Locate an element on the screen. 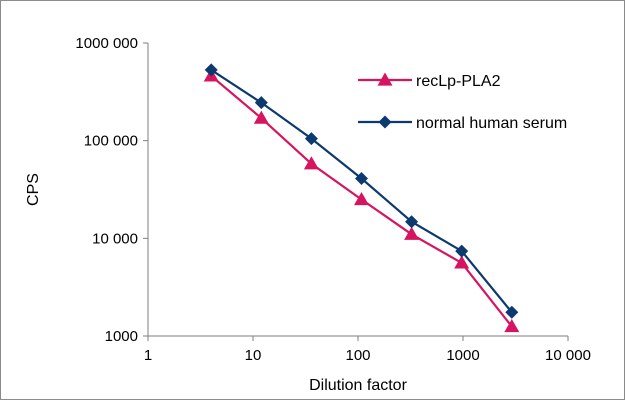 The height and width of the screenshot is (400, 625). x-tick-label: 100 is located at coordinates (357, 355).